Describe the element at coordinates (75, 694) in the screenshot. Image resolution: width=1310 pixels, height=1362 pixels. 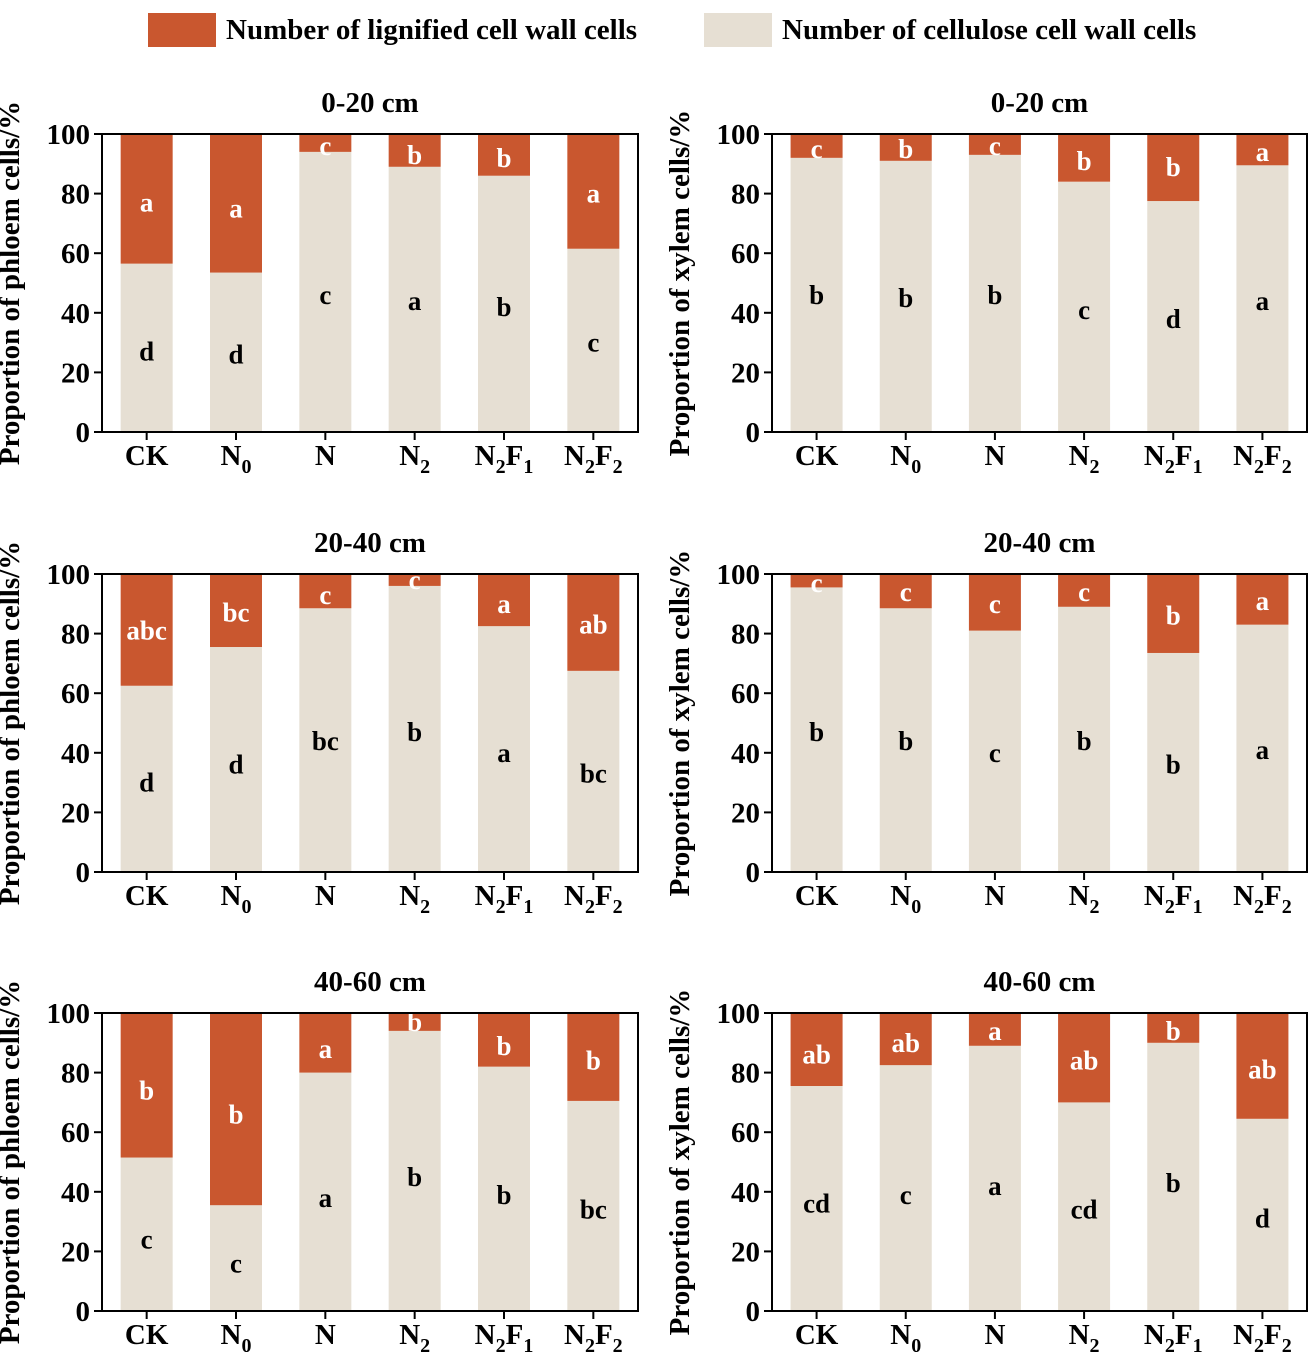
I see `y-tick-label: 60` at that location.